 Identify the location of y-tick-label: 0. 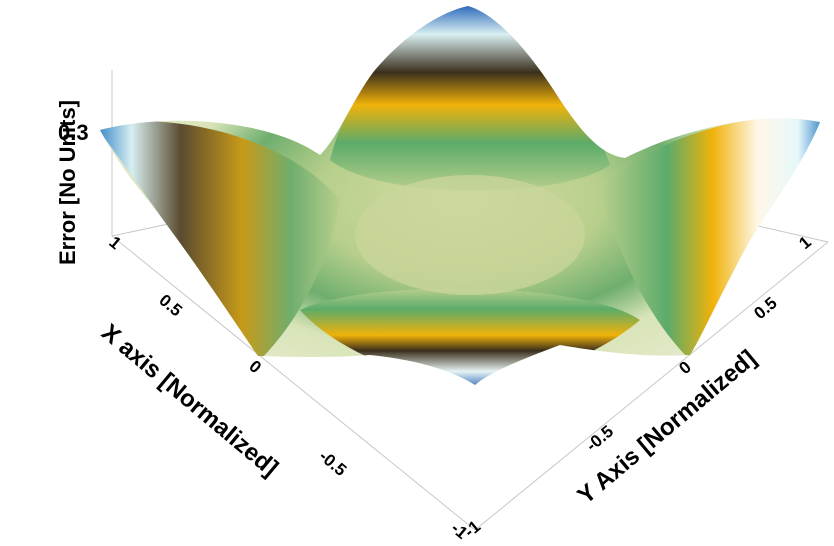
(684, 367).